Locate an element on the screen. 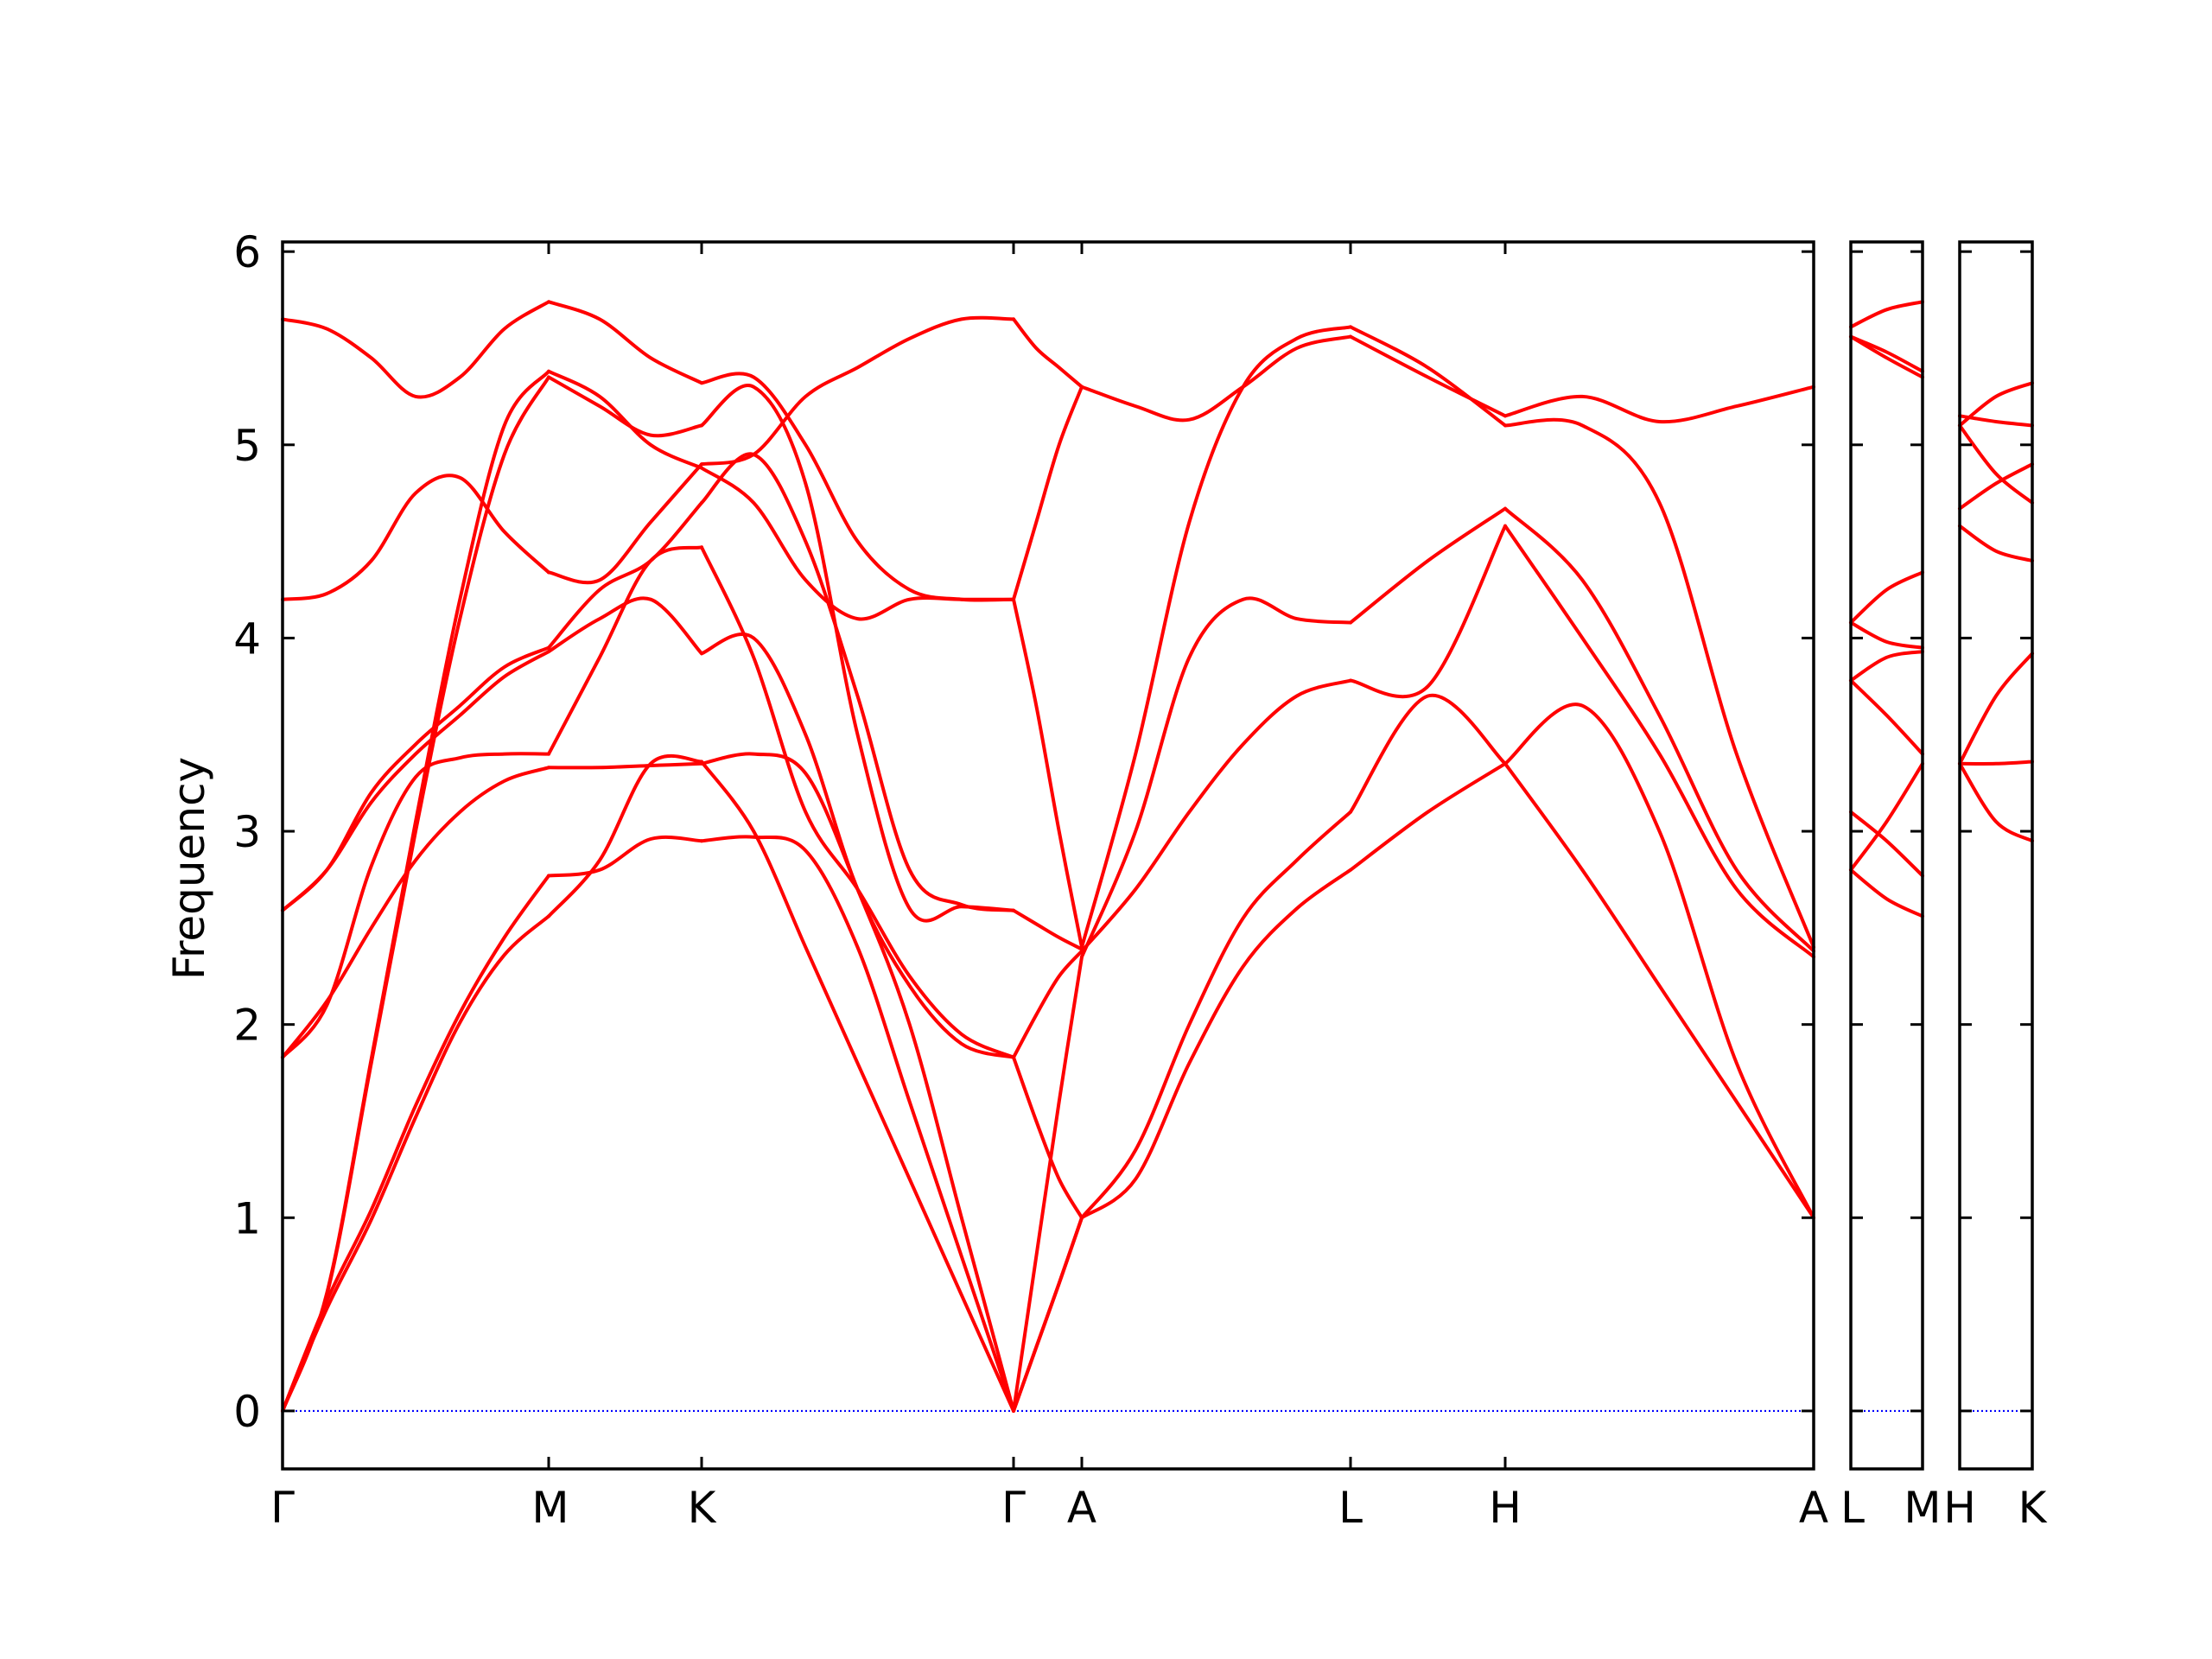 This screenshot has width=2212, height=1659. band-line-Γ-M-6 is located at coordinates (415, 894).